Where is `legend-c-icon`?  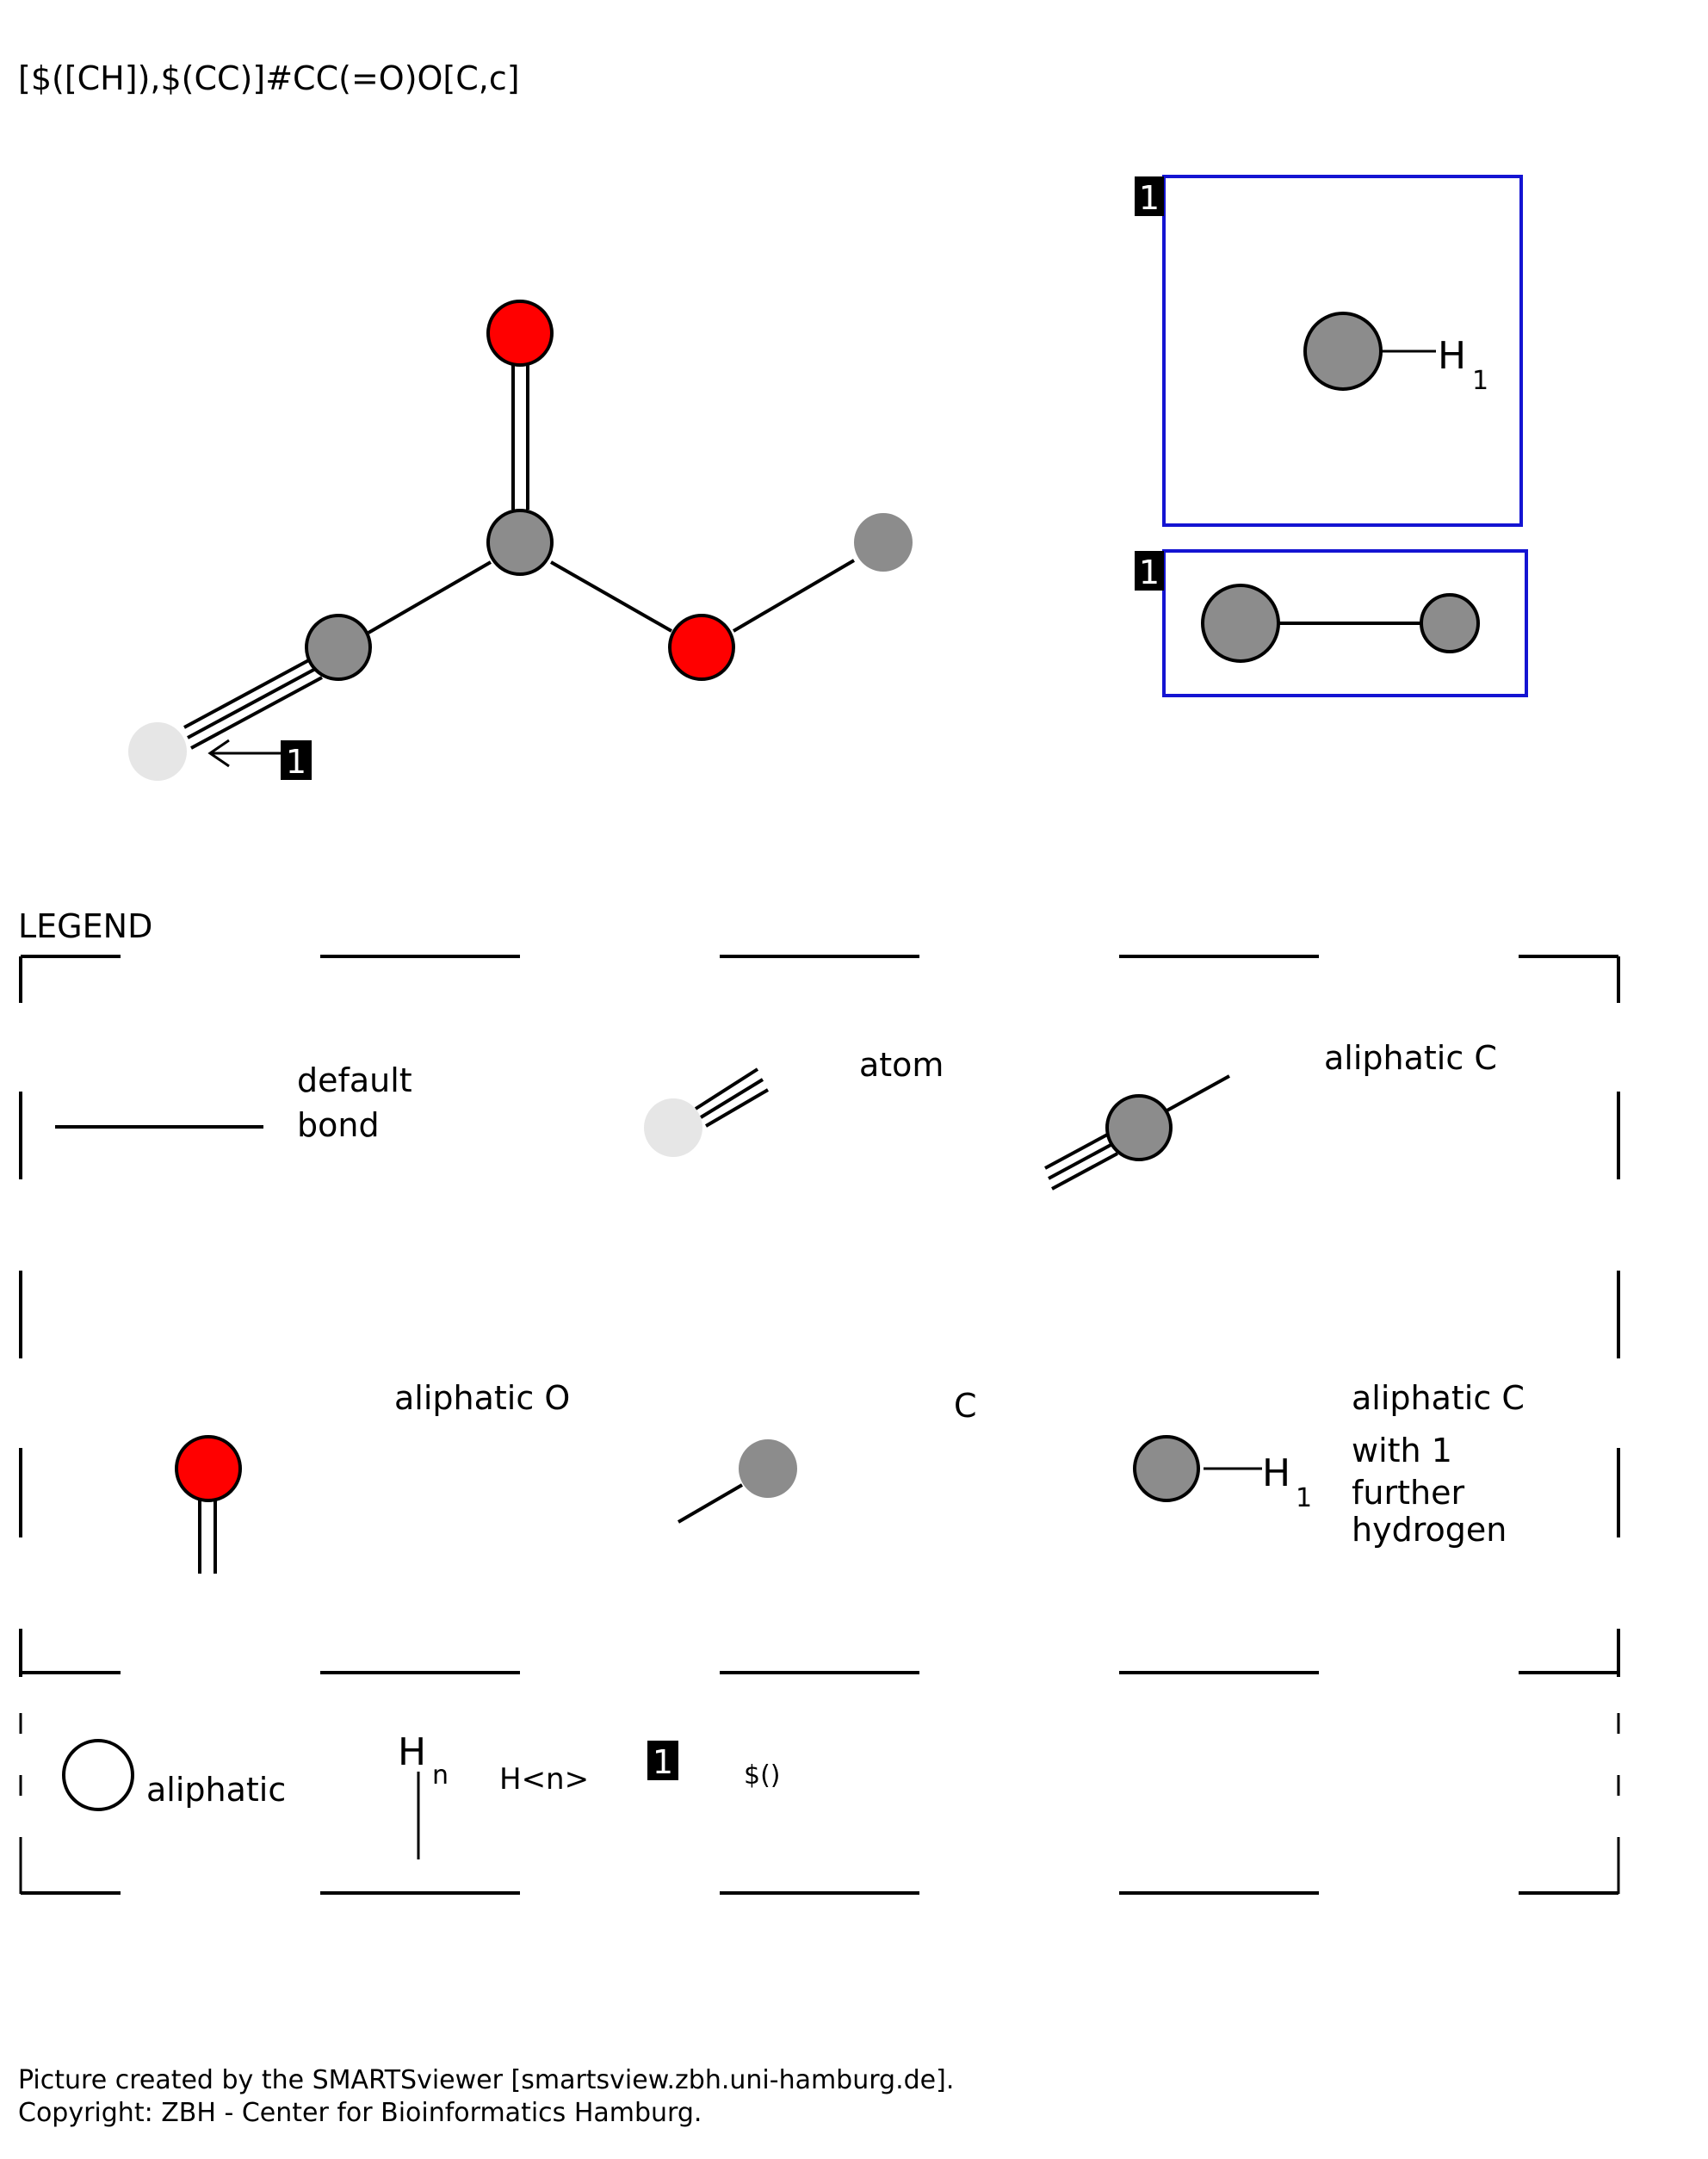 legend-c-icon is located at coordinates (737, 1481).